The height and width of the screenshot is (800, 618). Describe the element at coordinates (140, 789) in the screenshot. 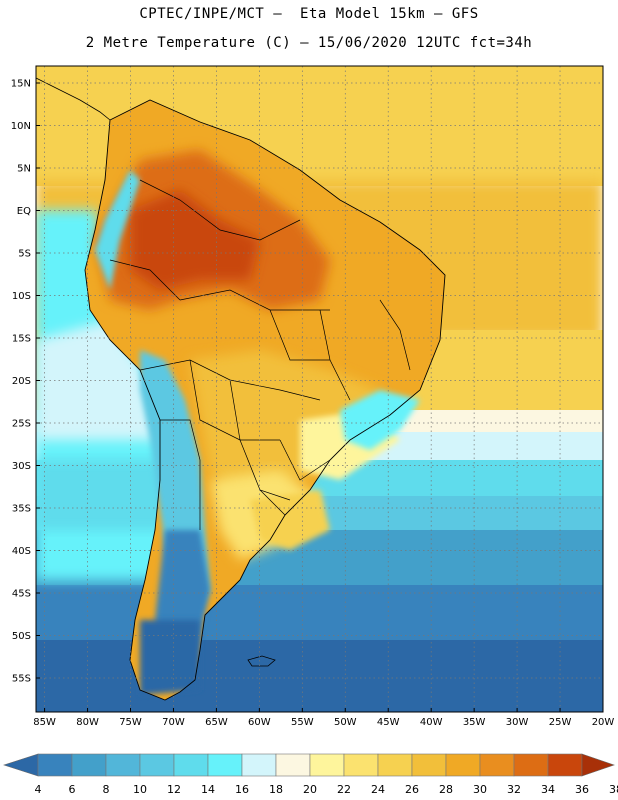

I see `colorbar-label: 10` at that location.